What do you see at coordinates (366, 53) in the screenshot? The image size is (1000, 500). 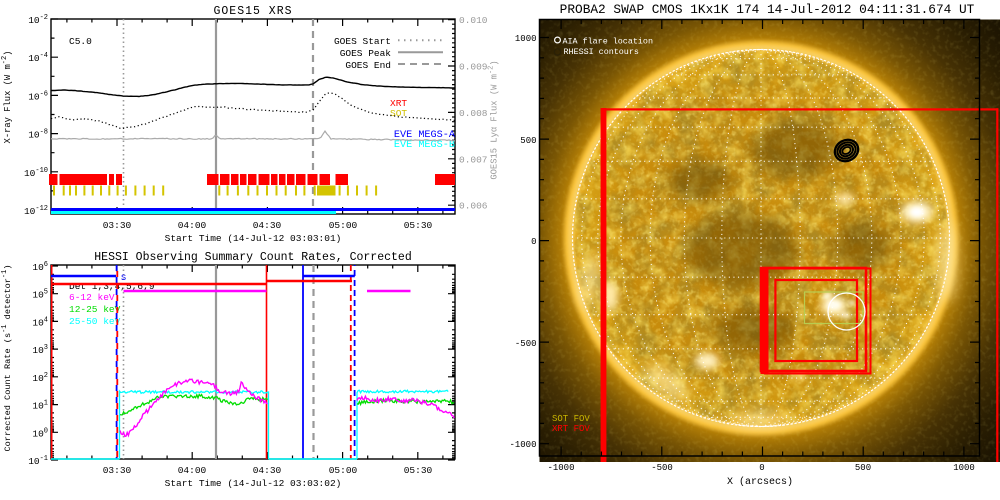 I see `svg-text: GOES Peak` at bounding box center [366, 53].